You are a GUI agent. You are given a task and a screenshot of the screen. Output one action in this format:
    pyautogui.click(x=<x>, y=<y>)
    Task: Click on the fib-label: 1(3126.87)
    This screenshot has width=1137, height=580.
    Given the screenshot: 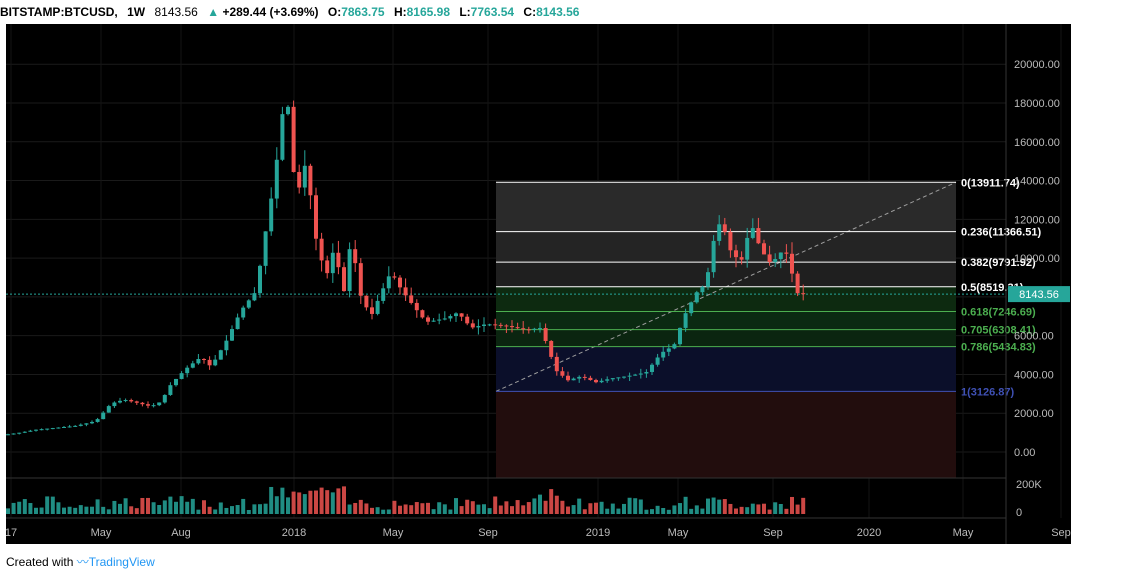 What is the action you would take?
    pyautogui.click(x=988, y=392)
    